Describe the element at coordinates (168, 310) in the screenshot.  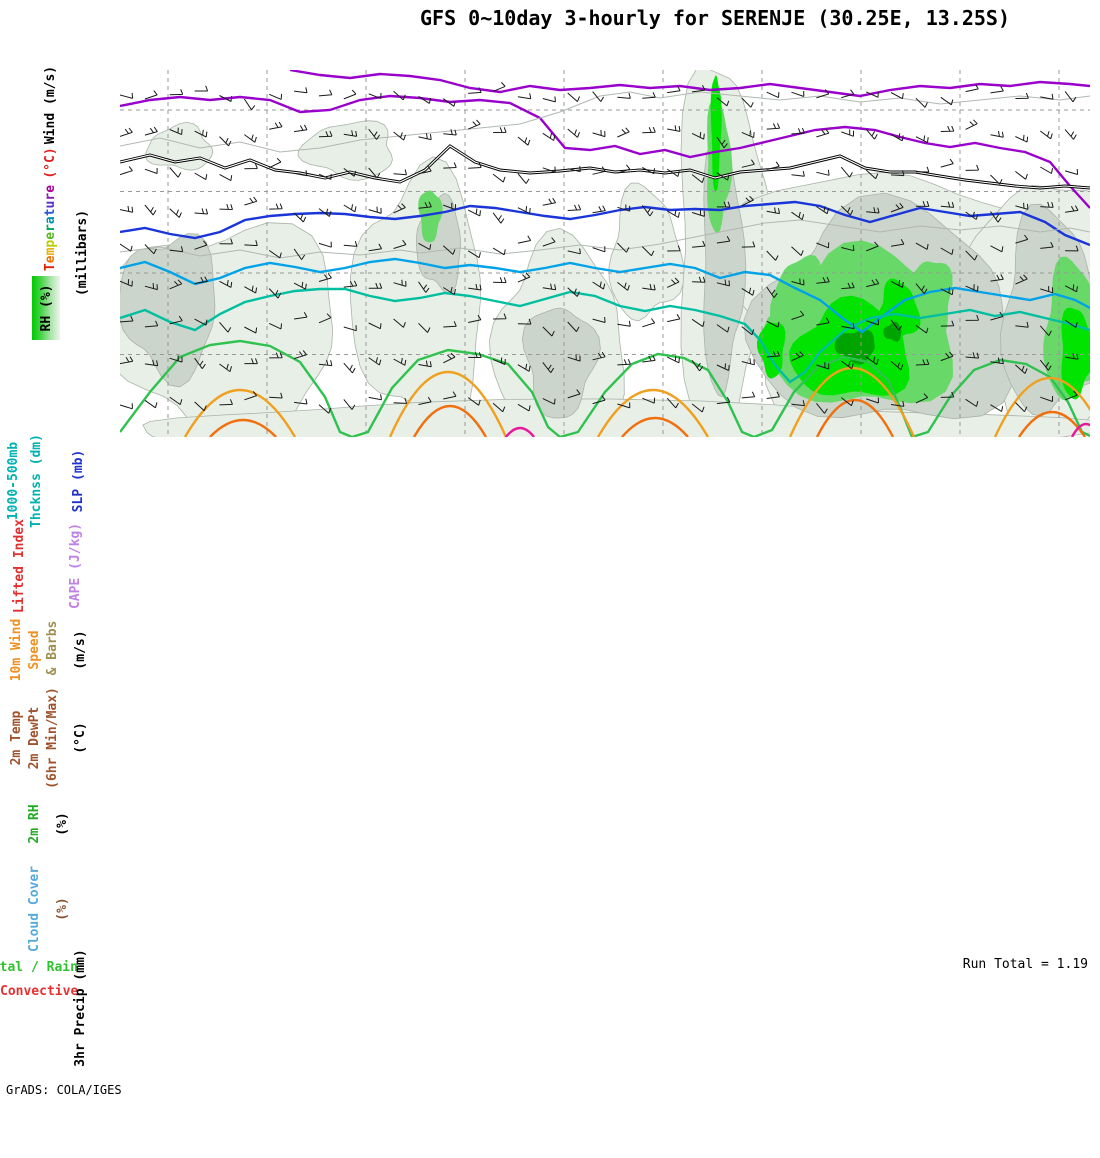
I see `rh-shading-grey` at that location.